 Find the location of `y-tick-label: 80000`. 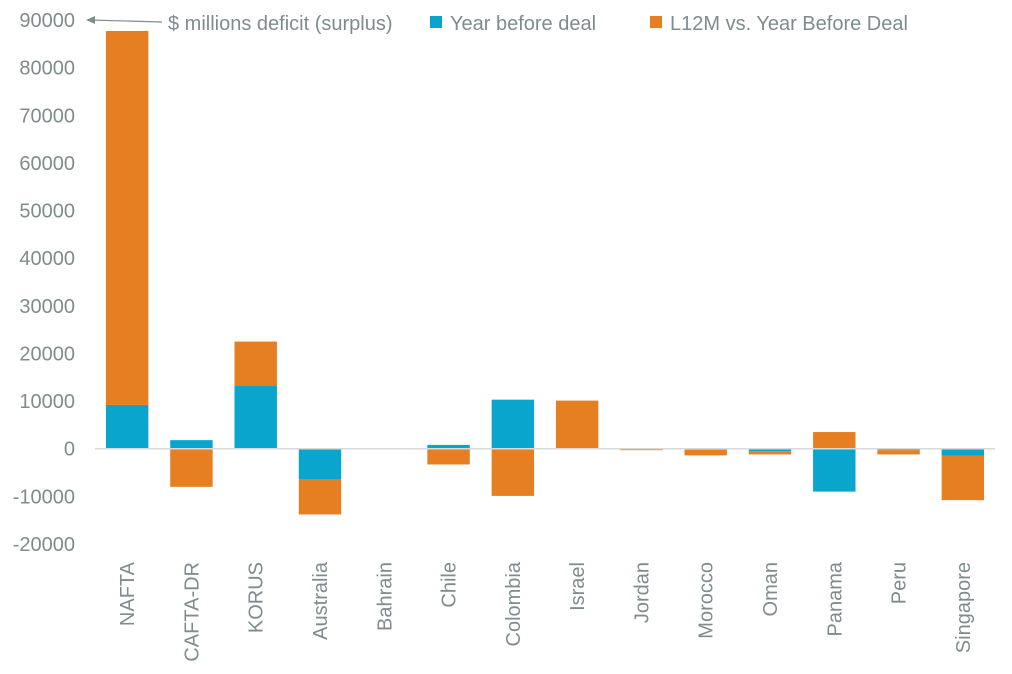

y-tick-label: 80000 is located at coordinates (47, 69).